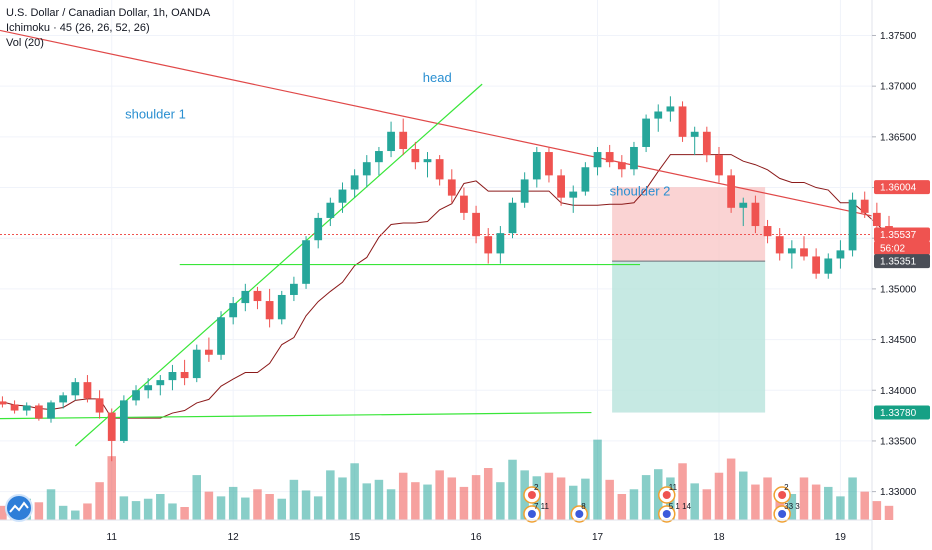  What do you see at coordinates (78, 28) in the screenshot?
I see `ichimoku-indicator-label: Ichimoku · 45 (26, 26, 52, 26)` at bounding box center [78, 28].